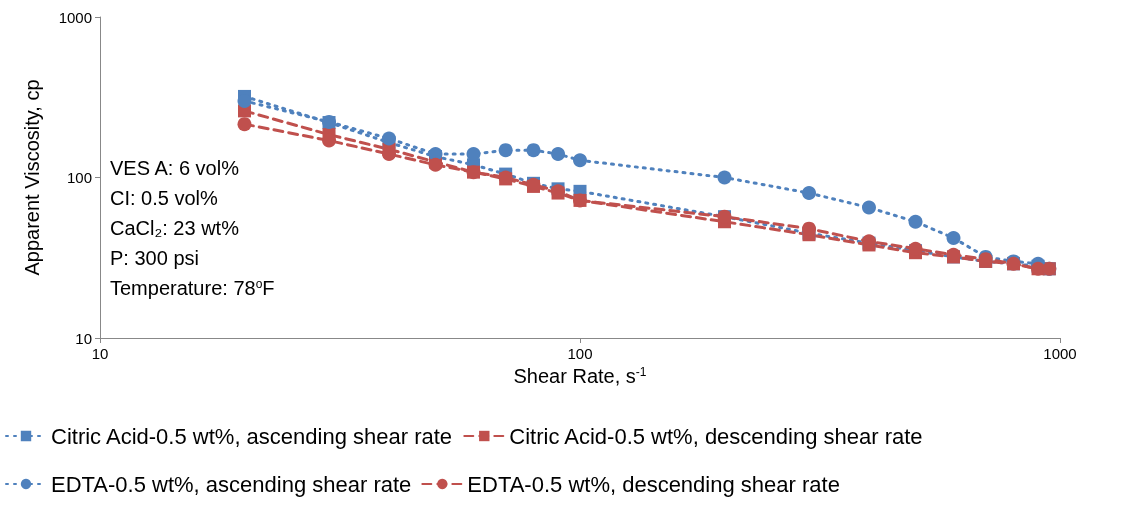  Describe the element at coordinates (83, 338) in the screenshot. I see `y-tick-label: 10` at that location.